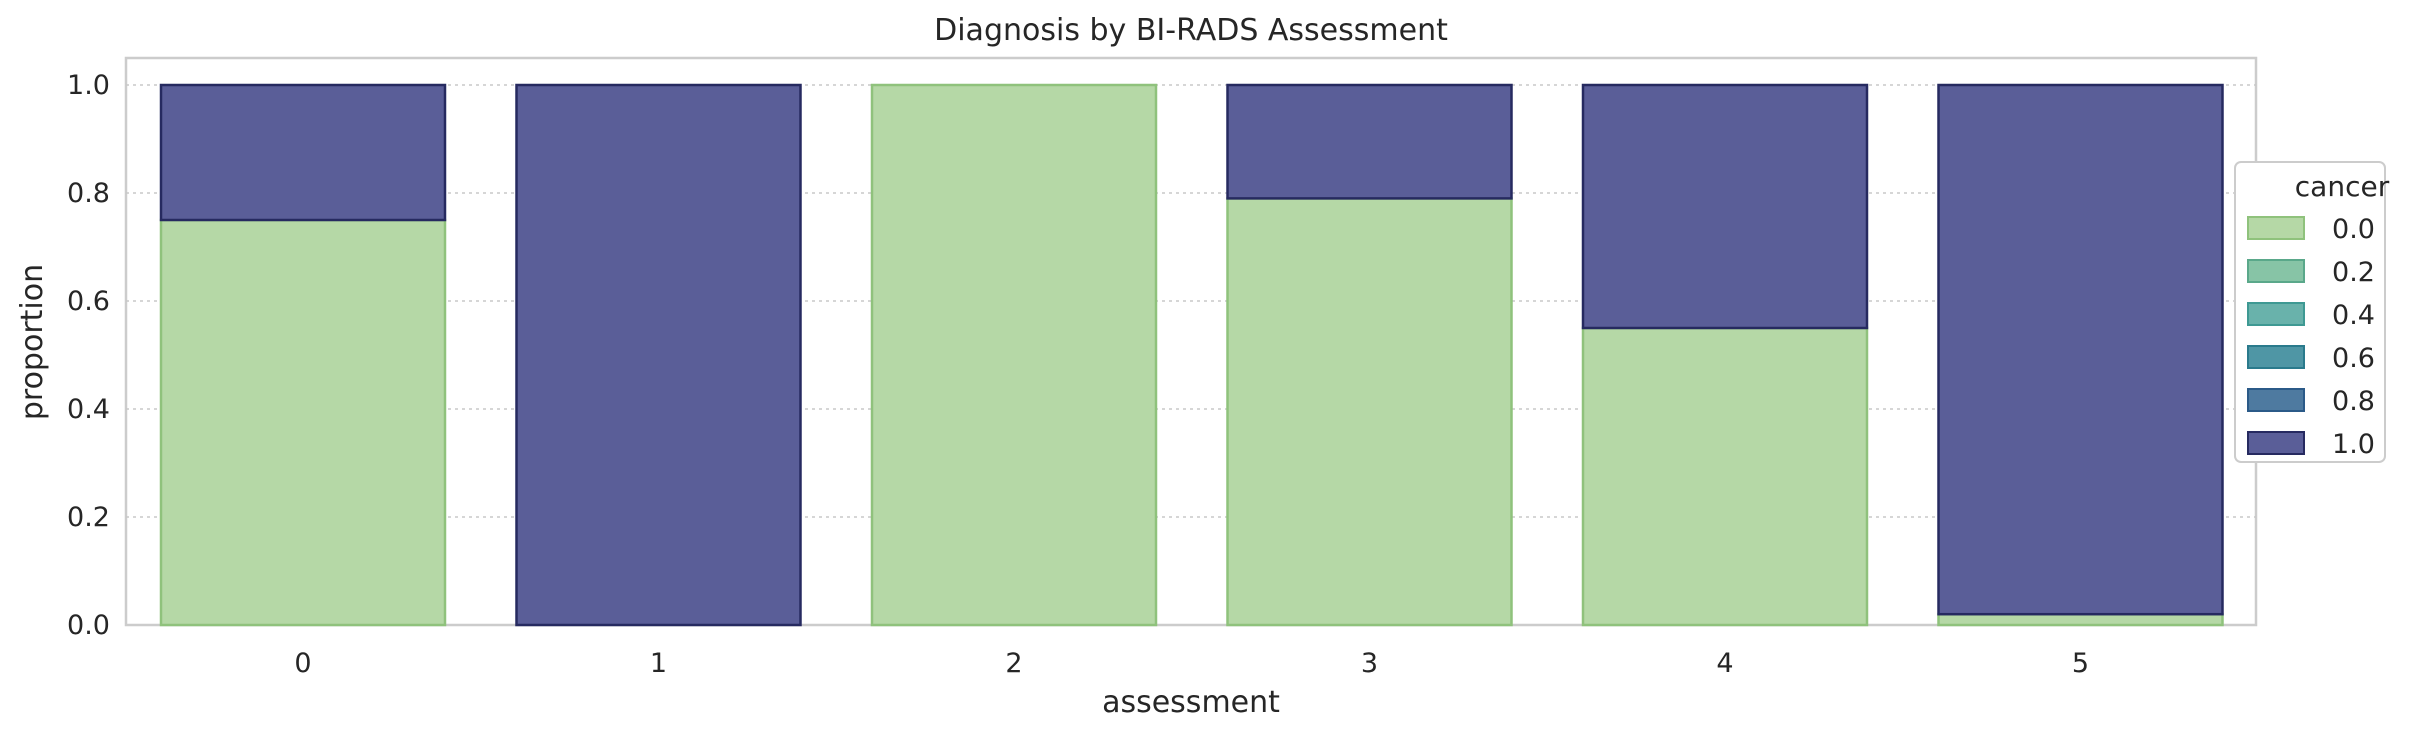 This screenshot has width=2422, height=737. I want to click on bar-segment-0-cancer-1.0, so click(303, 152).